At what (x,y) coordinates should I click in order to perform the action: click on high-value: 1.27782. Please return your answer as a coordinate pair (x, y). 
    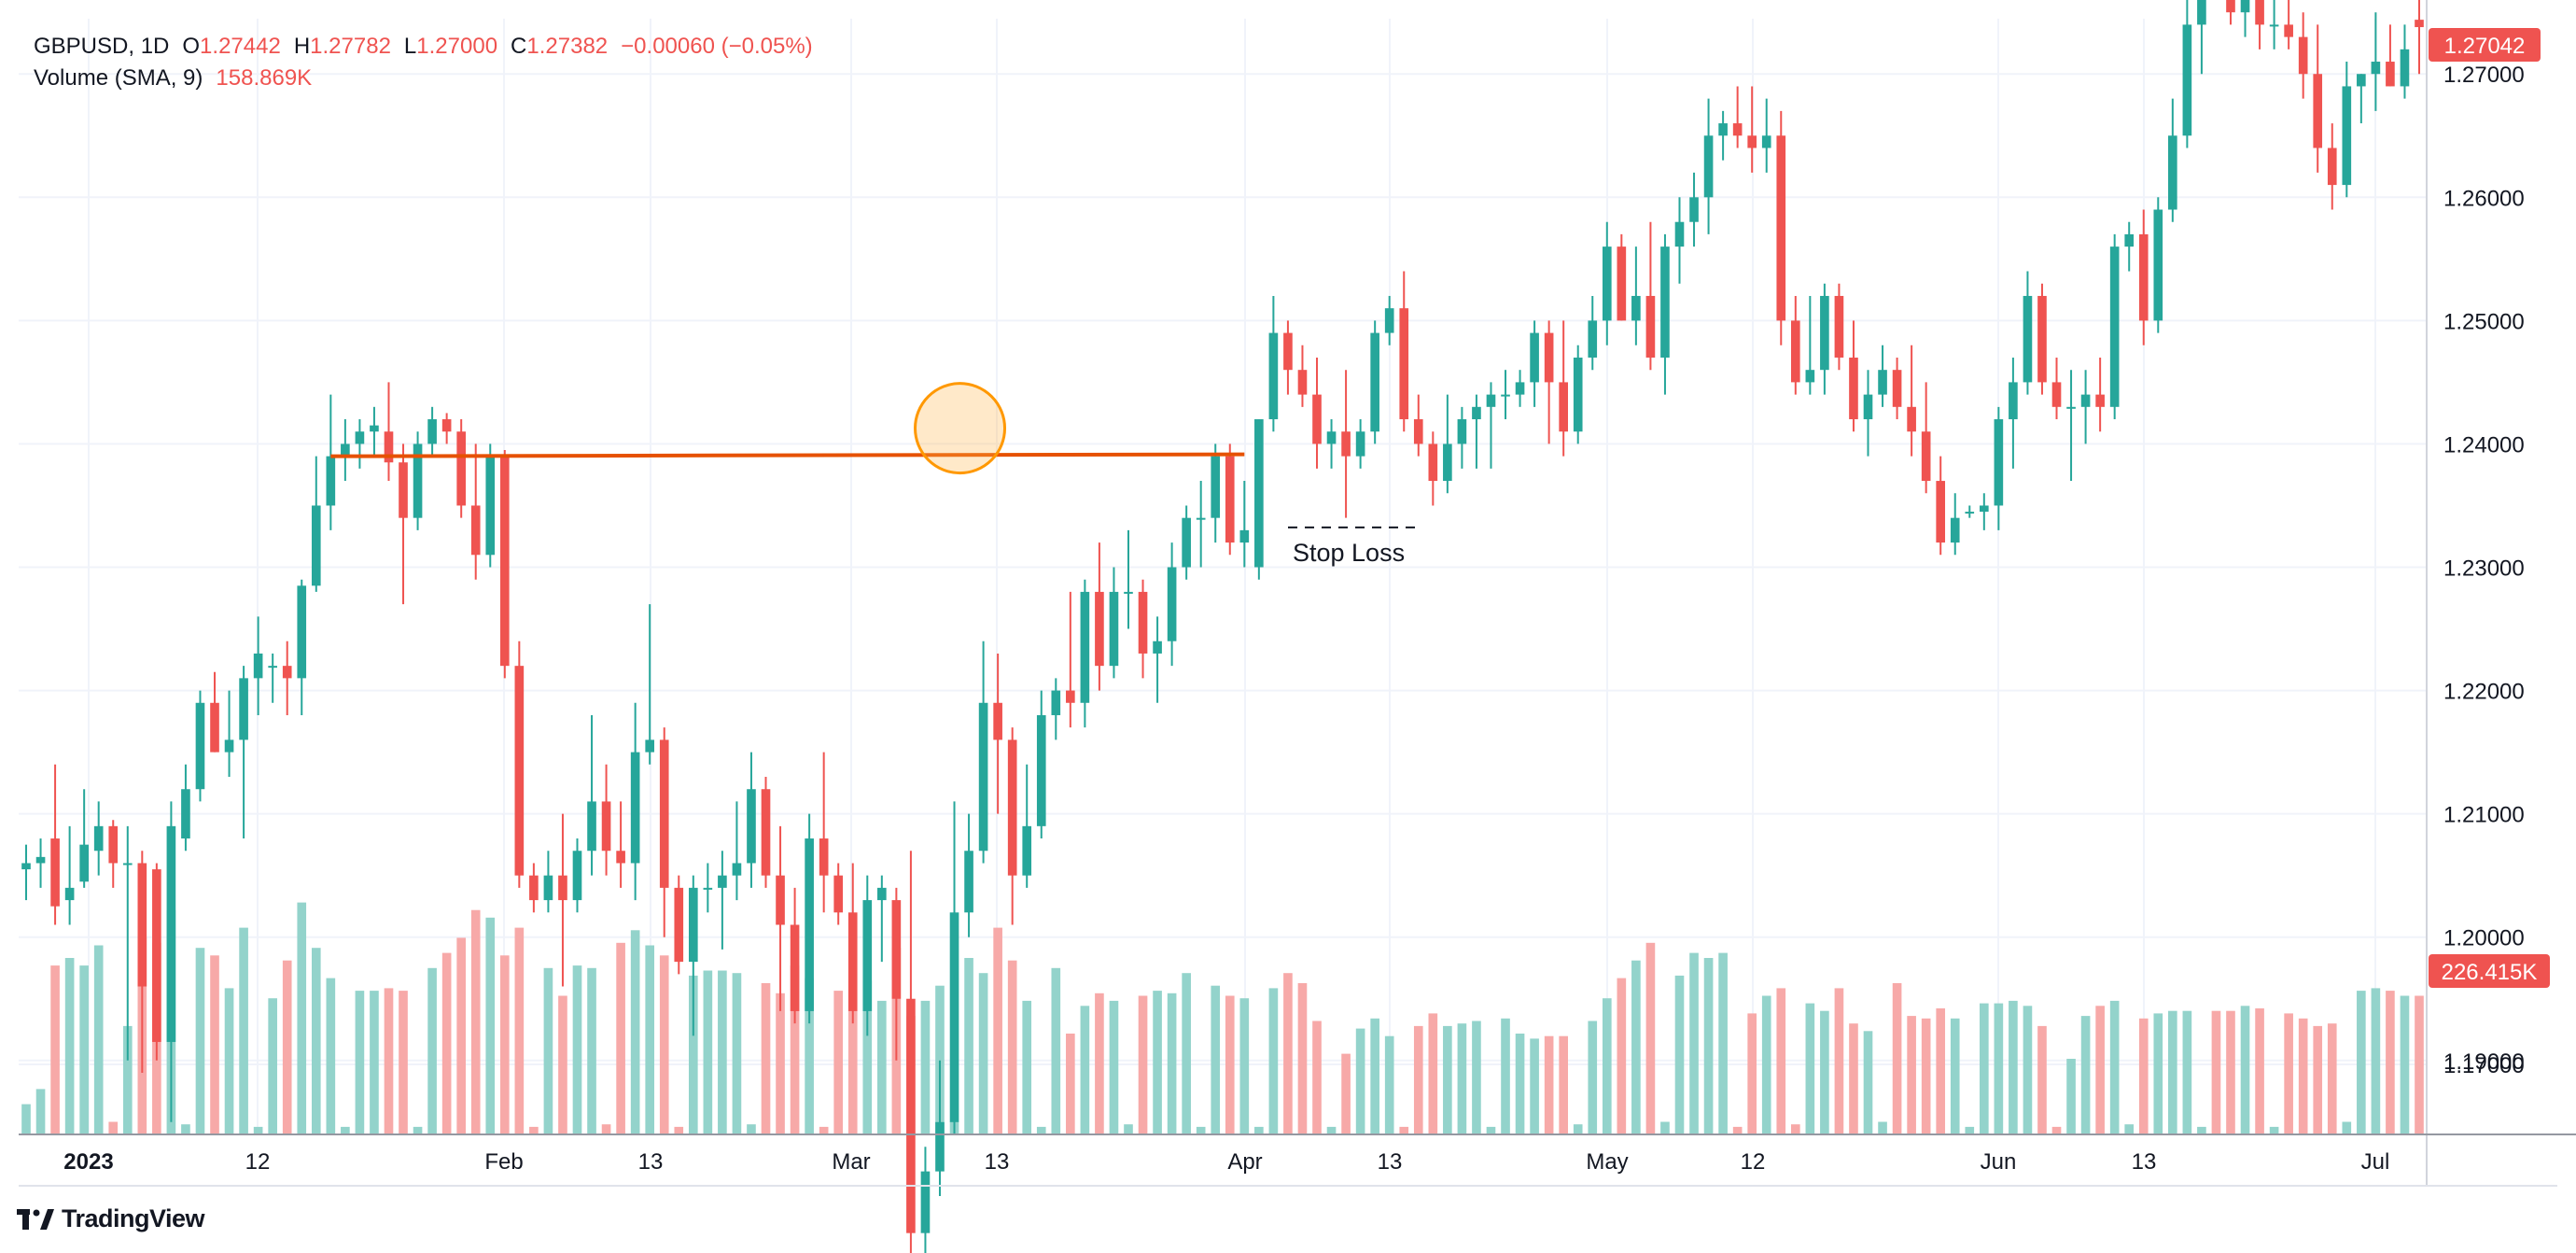
    Looking at the image, I should click on (350, 46).